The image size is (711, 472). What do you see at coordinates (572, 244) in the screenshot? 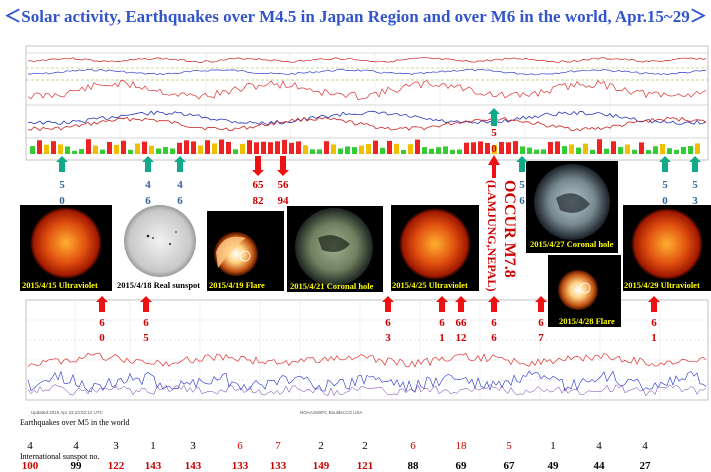
I see `image-label-6: 2015/4/27 Coronal hole` at bounding box center [572, 244].